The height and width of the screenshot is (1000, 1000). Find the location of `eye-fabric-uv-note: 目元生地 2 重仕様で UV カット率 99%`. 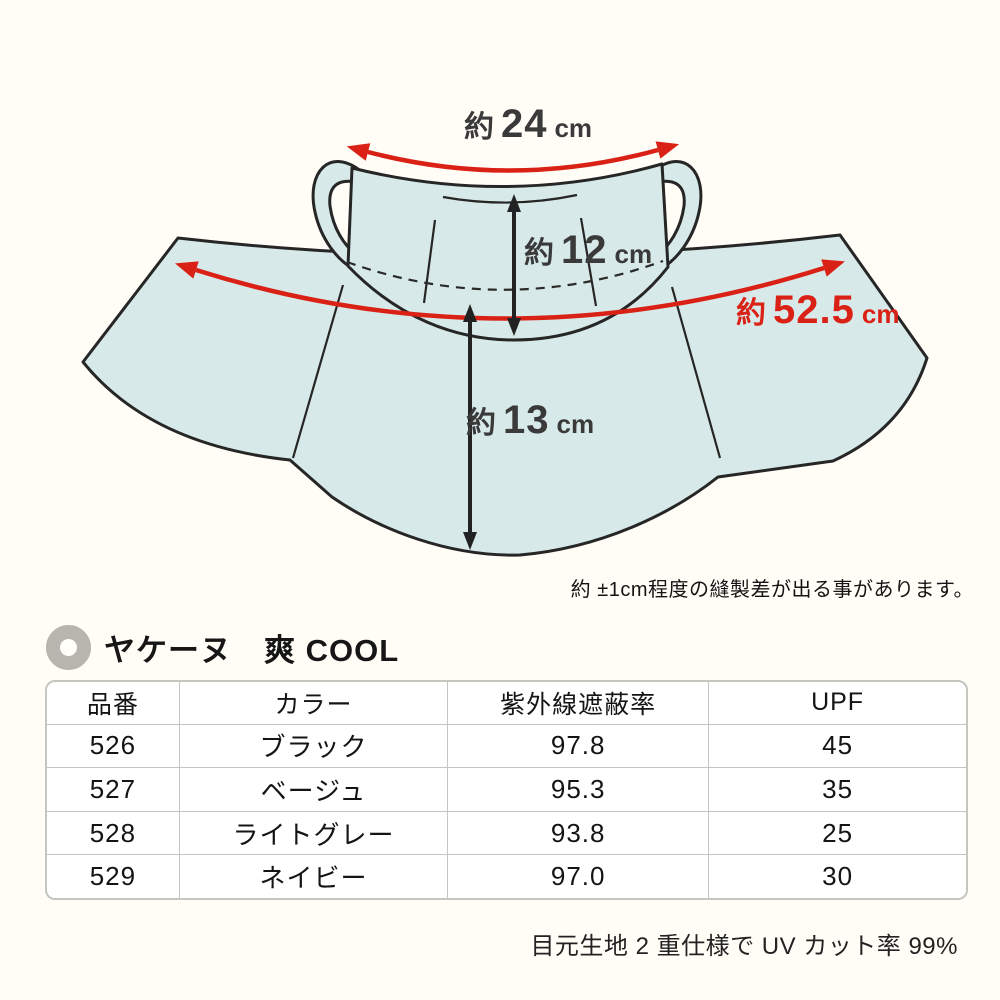

eye-fabric-uv-note: 目元生地 2 重仕様で UV カット率 99% is located at coordinates (744, 946).